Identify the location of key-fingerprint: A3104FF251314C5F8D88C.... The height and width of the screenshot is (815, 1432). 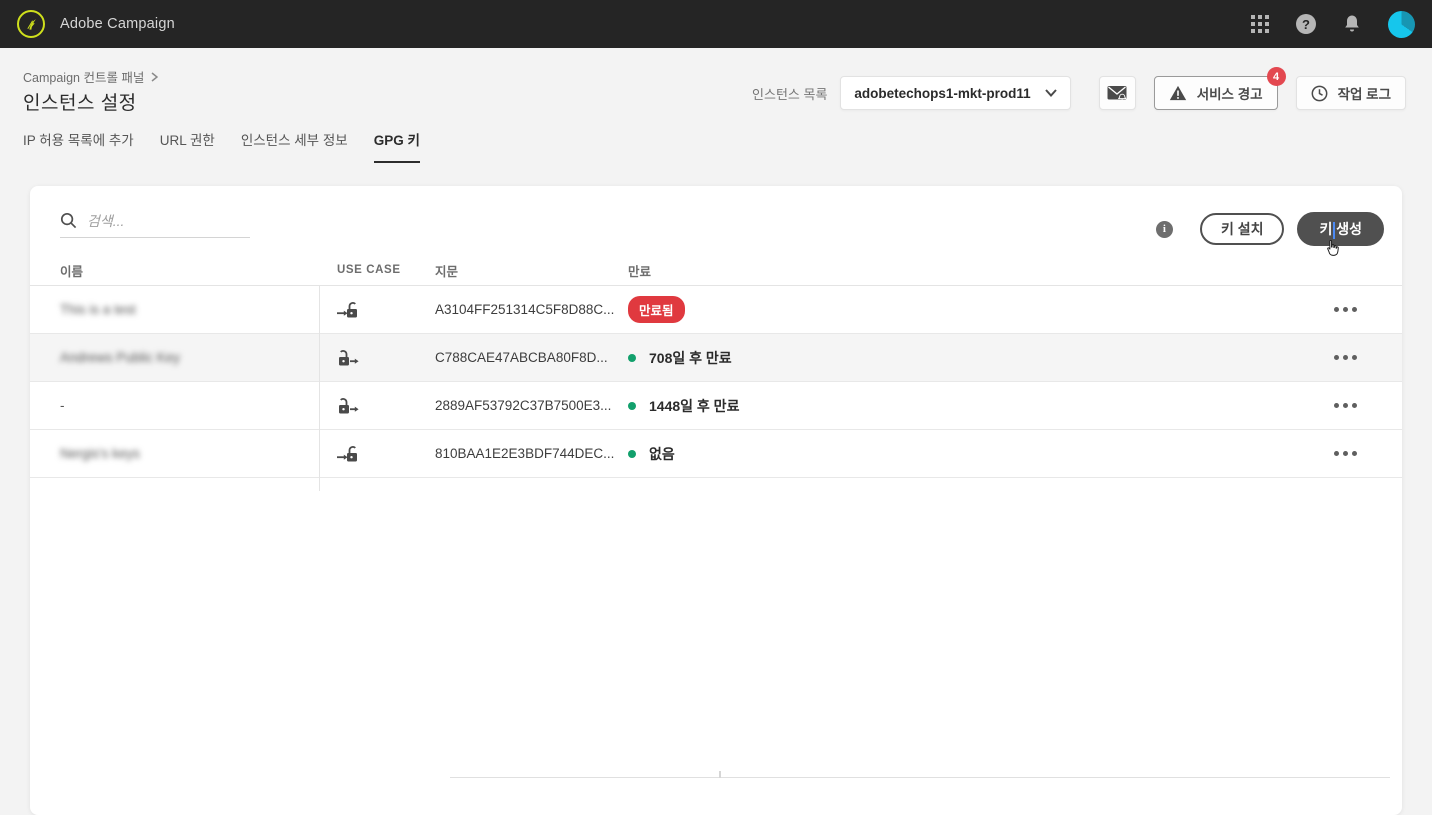
(525, 309).